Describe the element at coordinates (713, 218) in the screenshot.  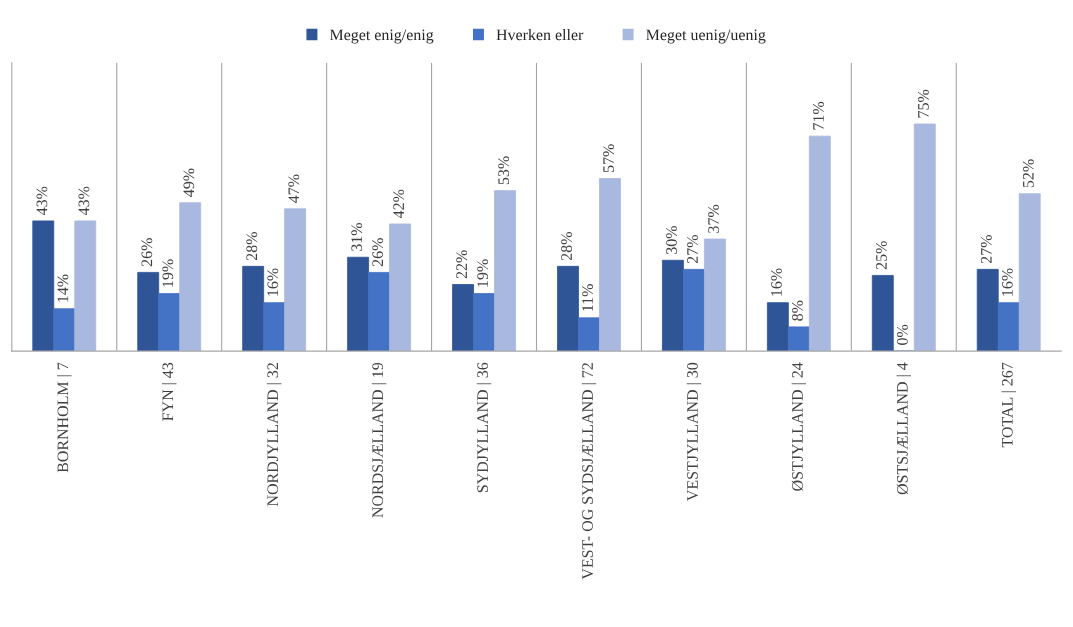
I see `data-label: 37%` at that location.